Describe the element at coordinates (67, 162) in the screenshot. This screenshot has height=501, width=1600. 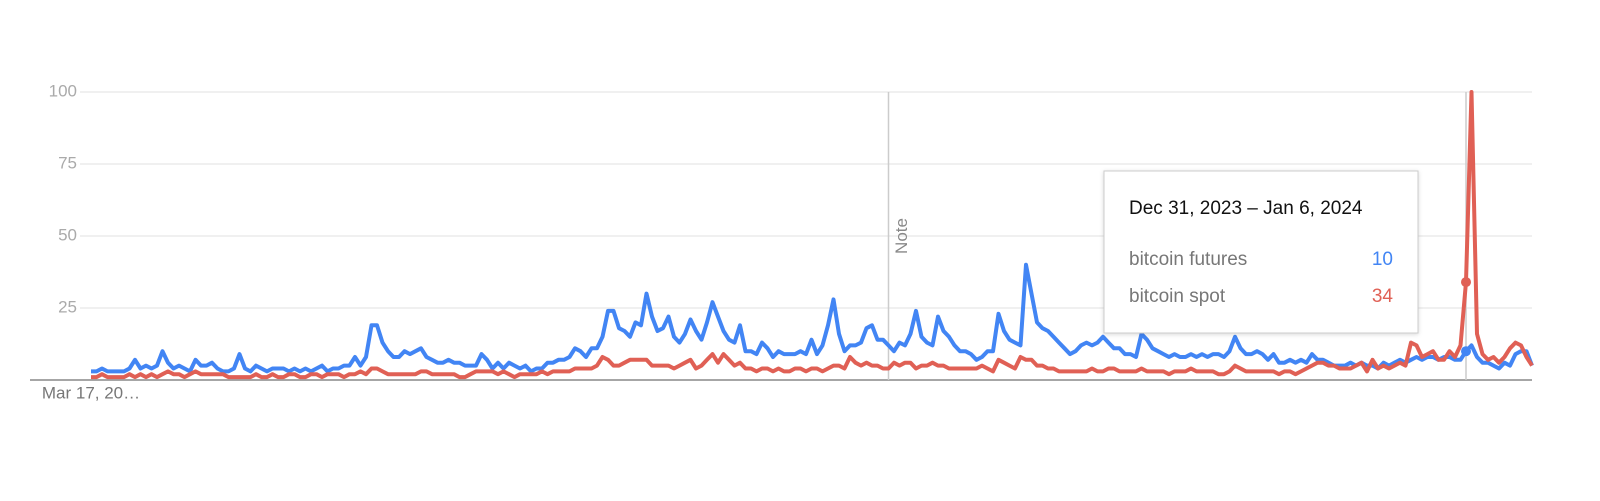
I see `y-tick-label: 75` at that location.